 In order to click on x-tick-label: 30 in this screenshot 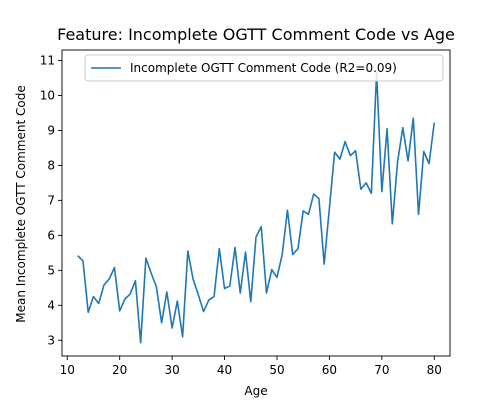, I will do `click(171, 370)`.